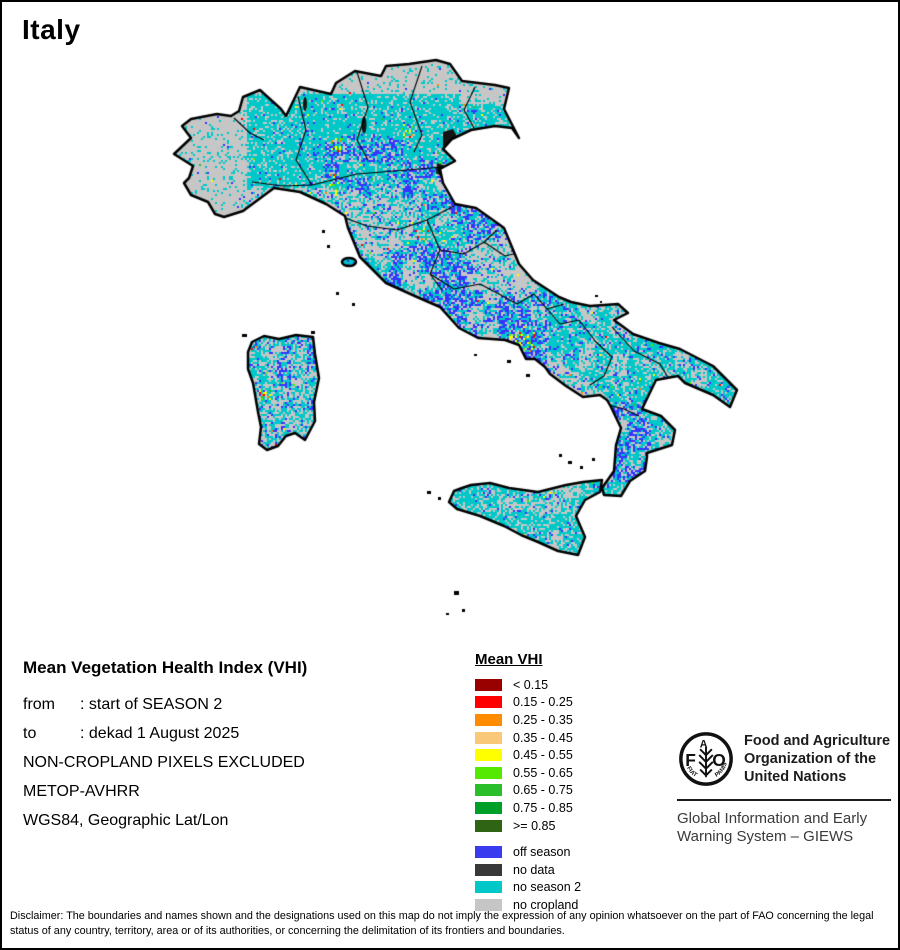  What do you see at coordinates (706, 759) in the screenshot?
I see `fao-logo-icon: F A O FIAT PANIS` at bounding box center [706, 759].